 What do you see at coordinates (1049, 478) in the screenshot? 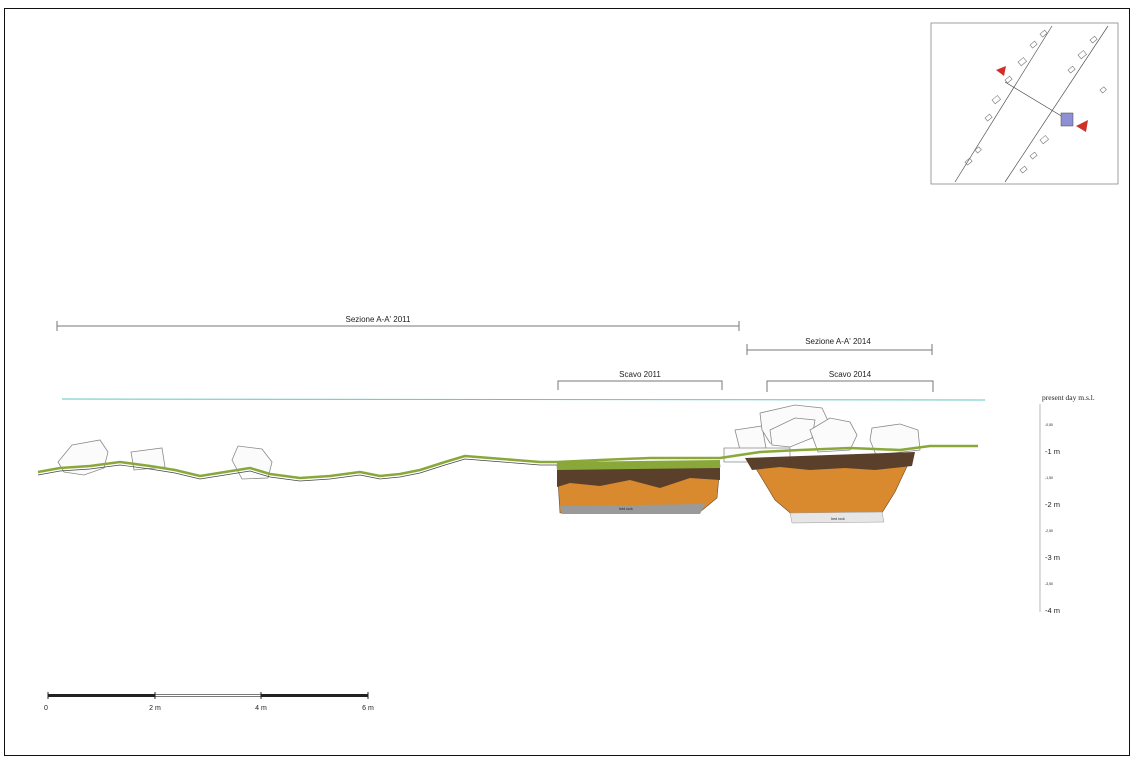
I see `elevation-minor-label: -1,50` at bounding box center [1049, 478].